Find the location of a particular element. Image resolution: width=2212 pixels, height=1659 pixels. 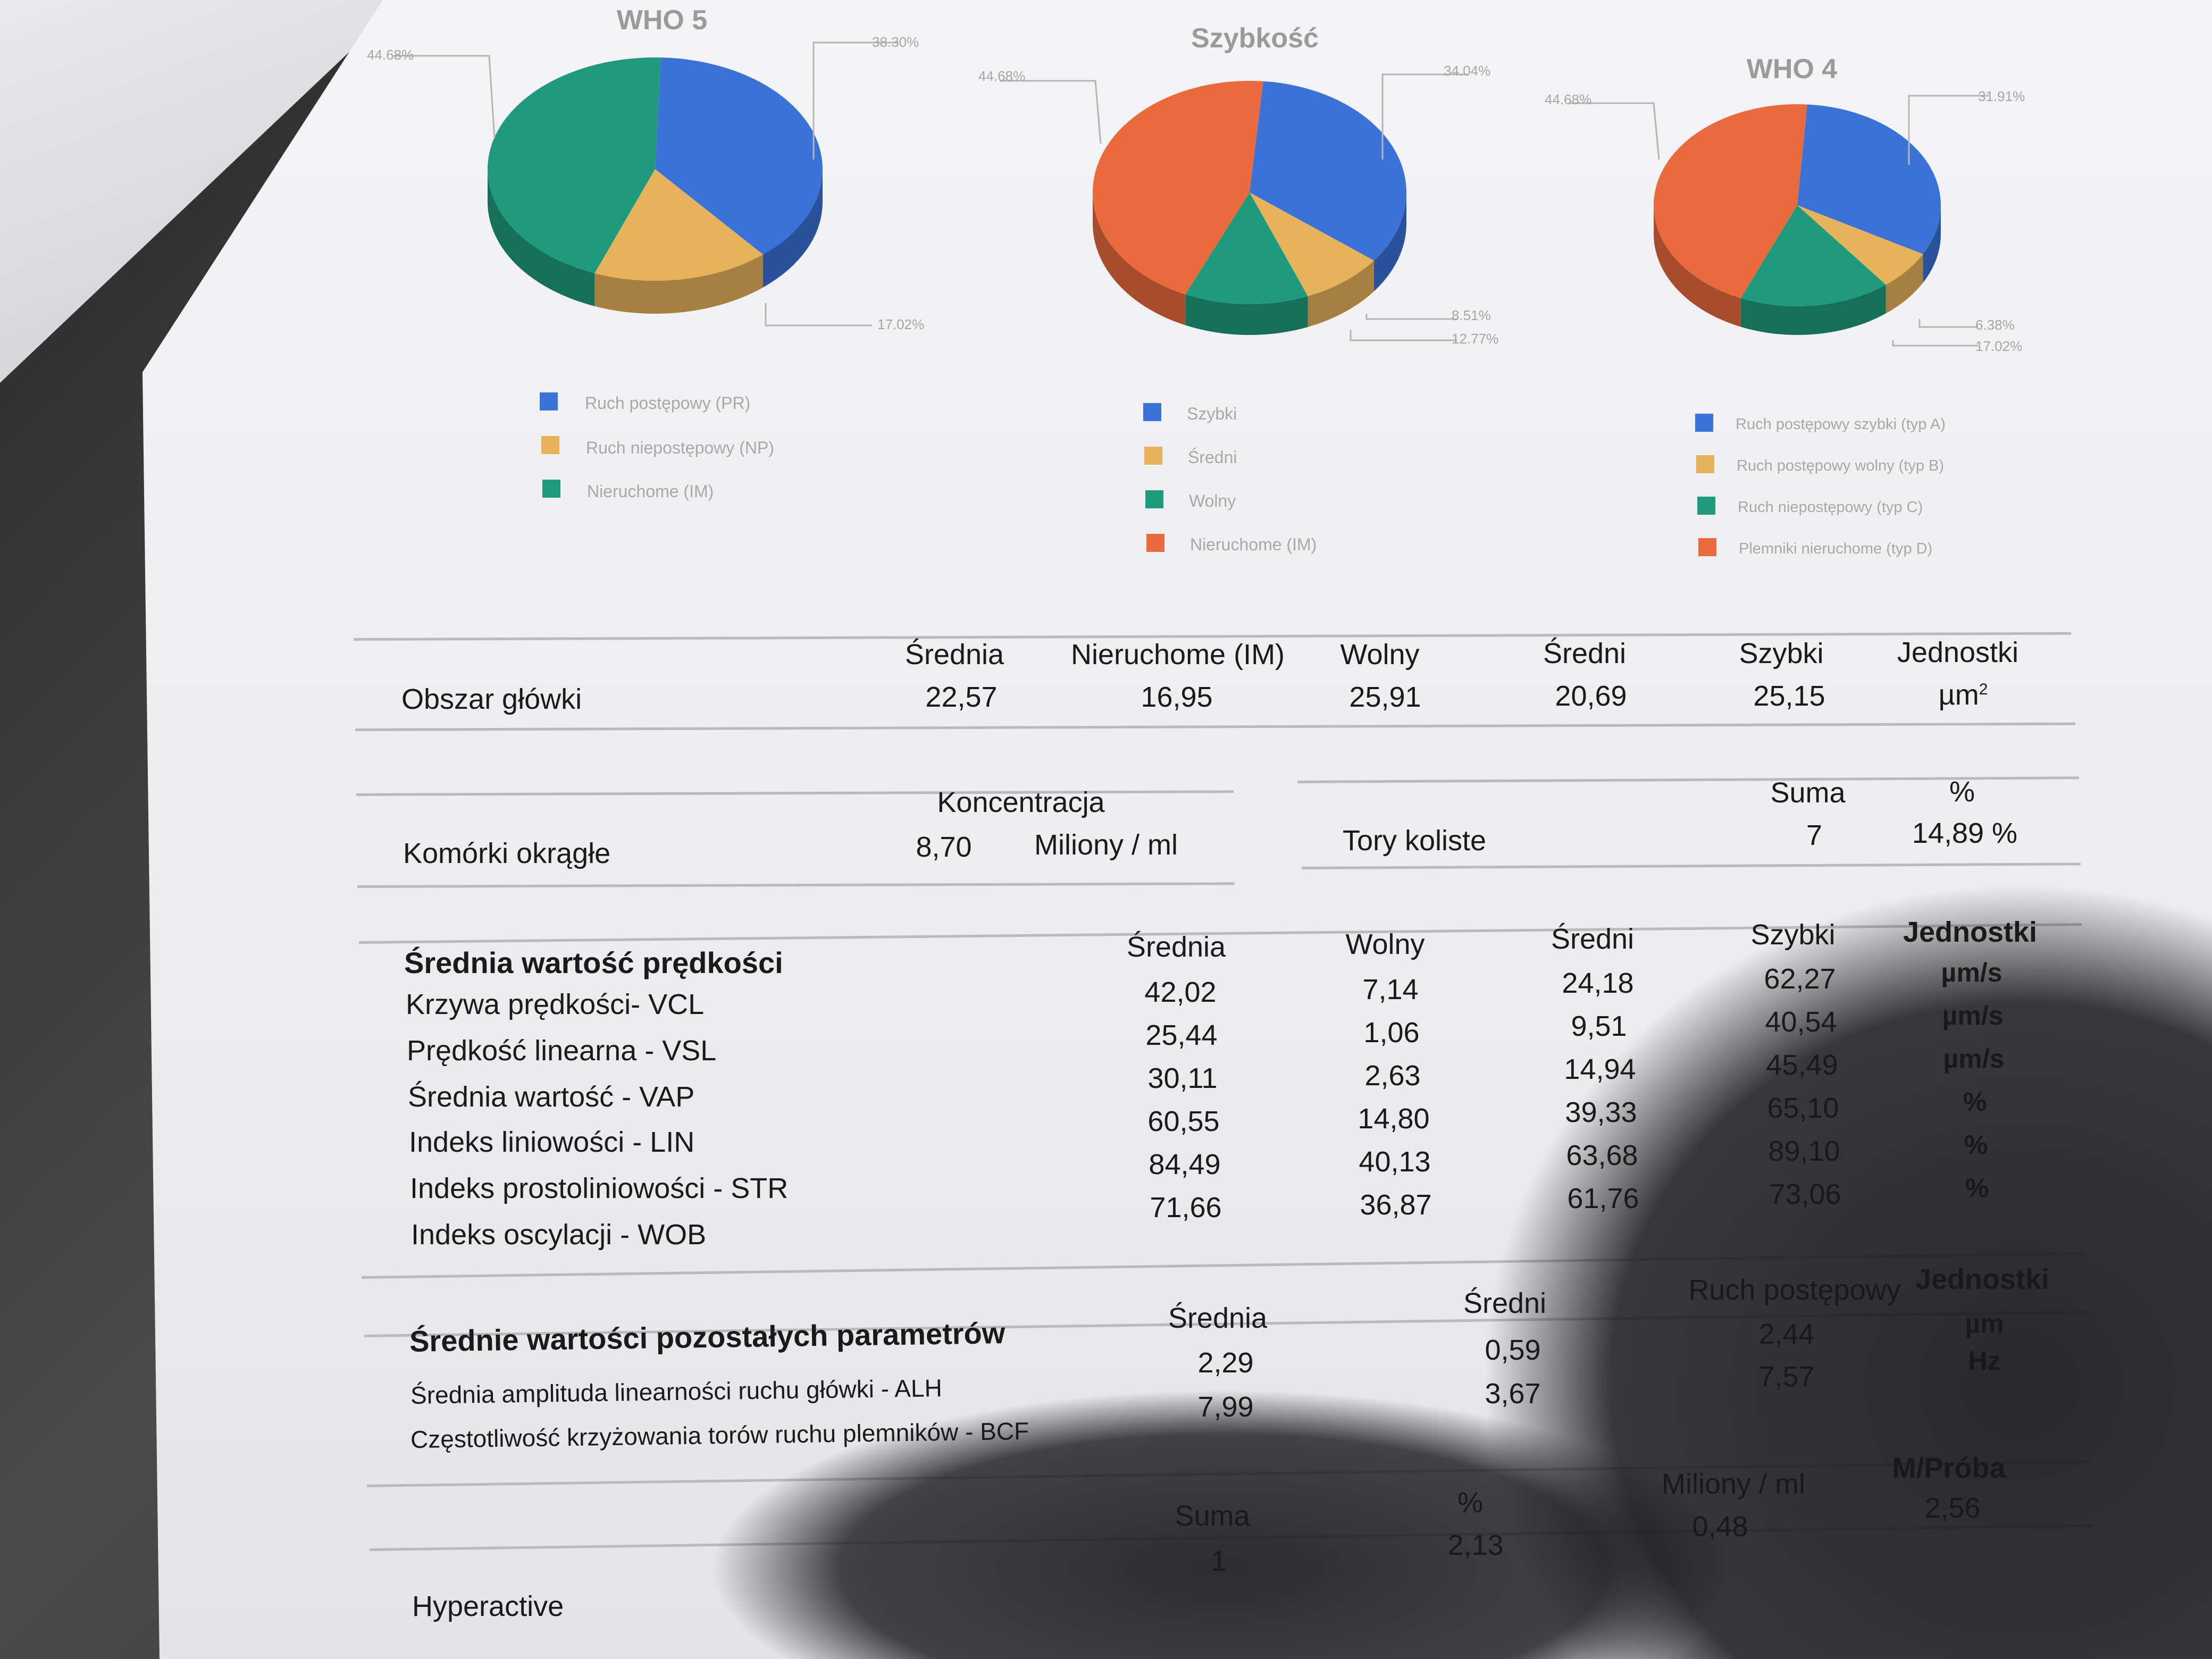

cell-value: 0,48 is located at coordinates (1720, 1527).